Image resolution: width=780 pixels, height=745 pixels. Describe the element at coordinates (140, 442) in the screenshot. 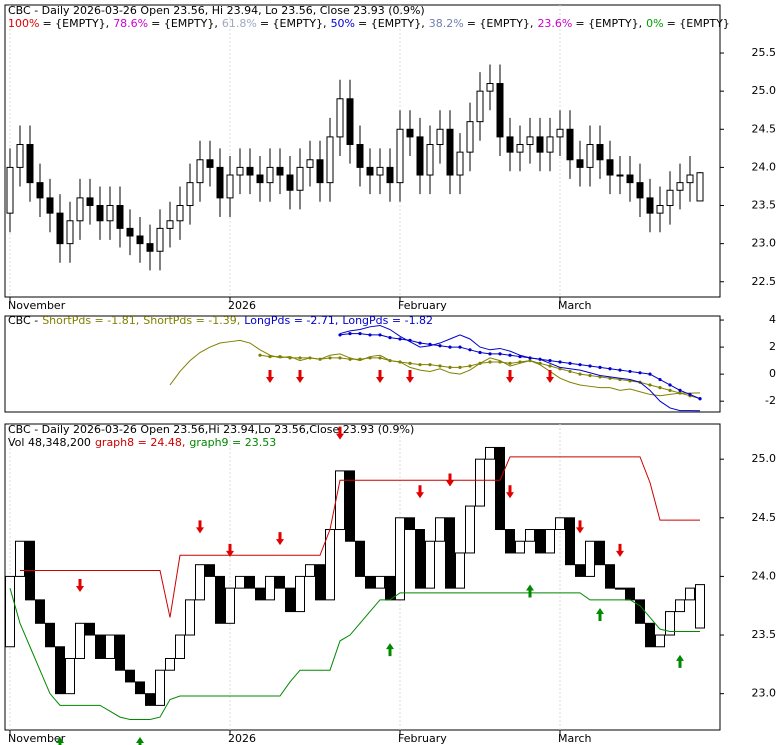

I see `legend-entry: graph8 = 24.48,` at that location.